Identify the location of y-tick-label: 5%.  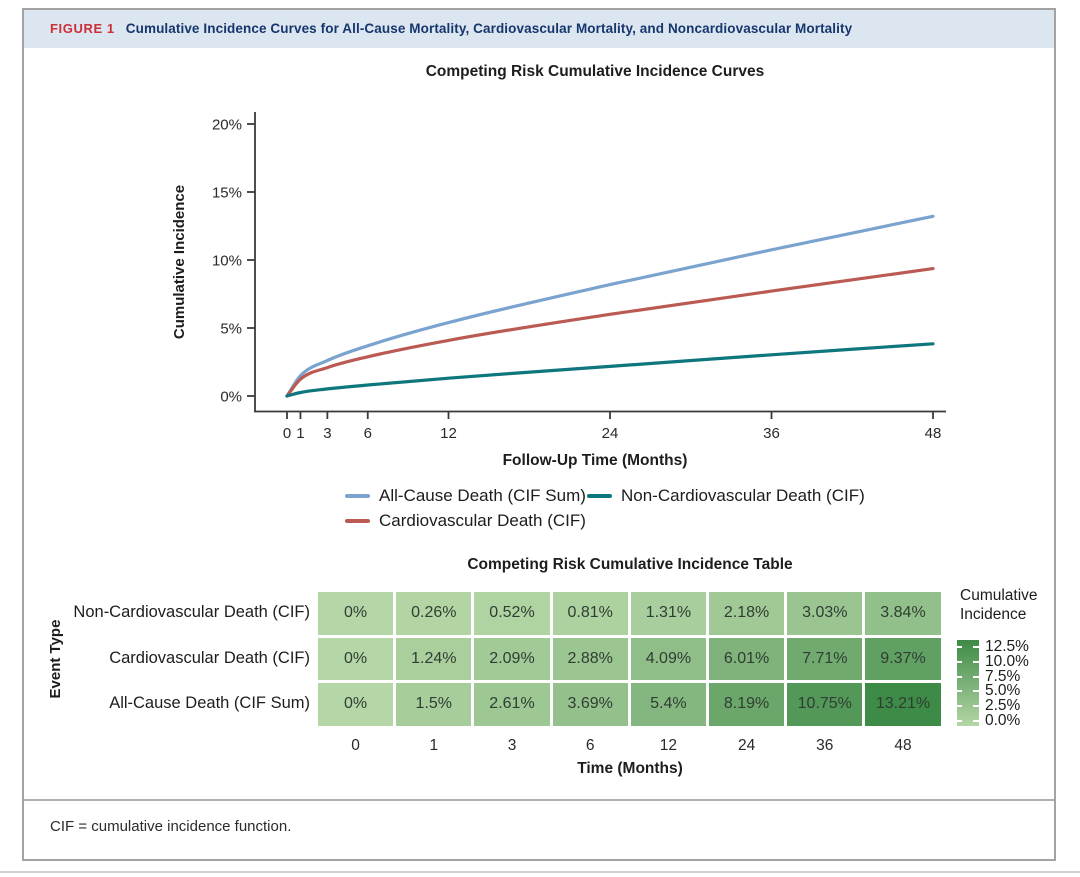
(231, 329).